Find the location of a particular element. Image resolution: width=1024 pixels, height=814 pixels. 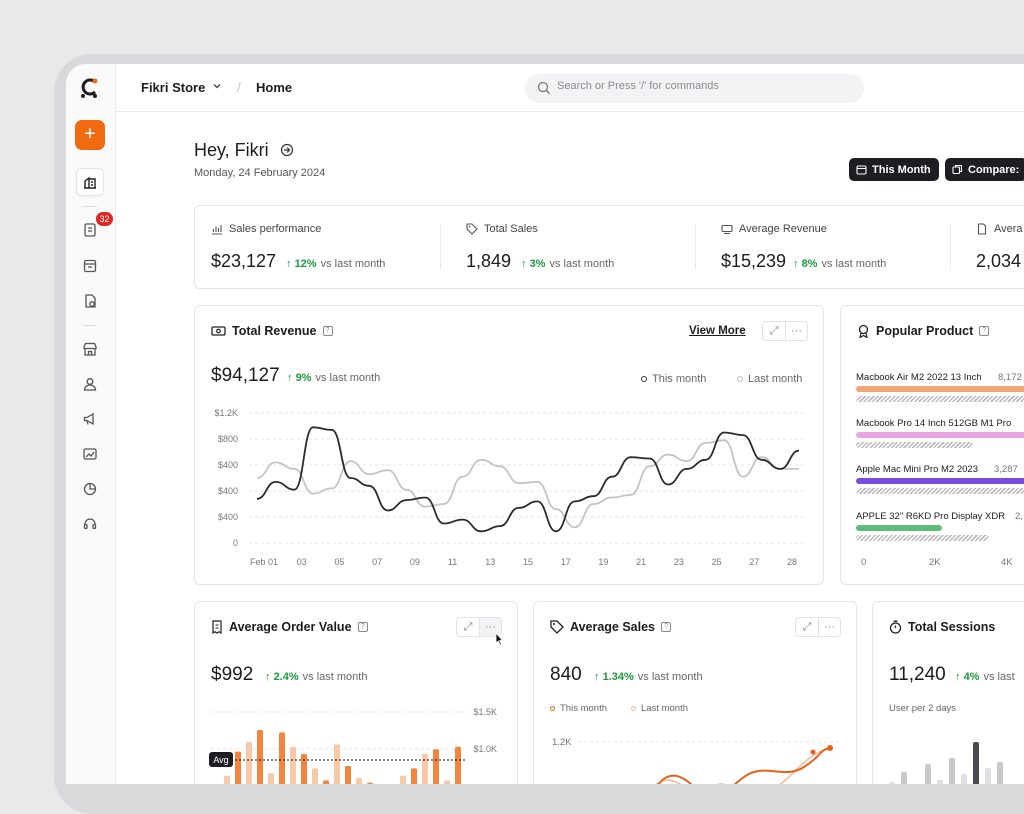

point-marker is located at coordinates (830, 748).